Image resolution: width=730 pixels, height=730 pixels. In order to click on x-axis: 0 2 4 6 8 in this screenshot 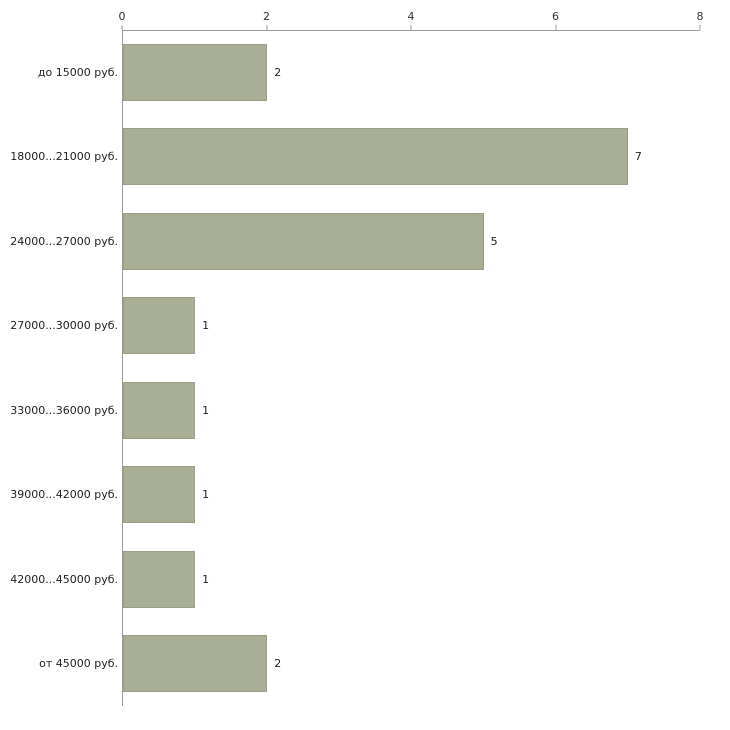, I will do `click(411, 15)`.